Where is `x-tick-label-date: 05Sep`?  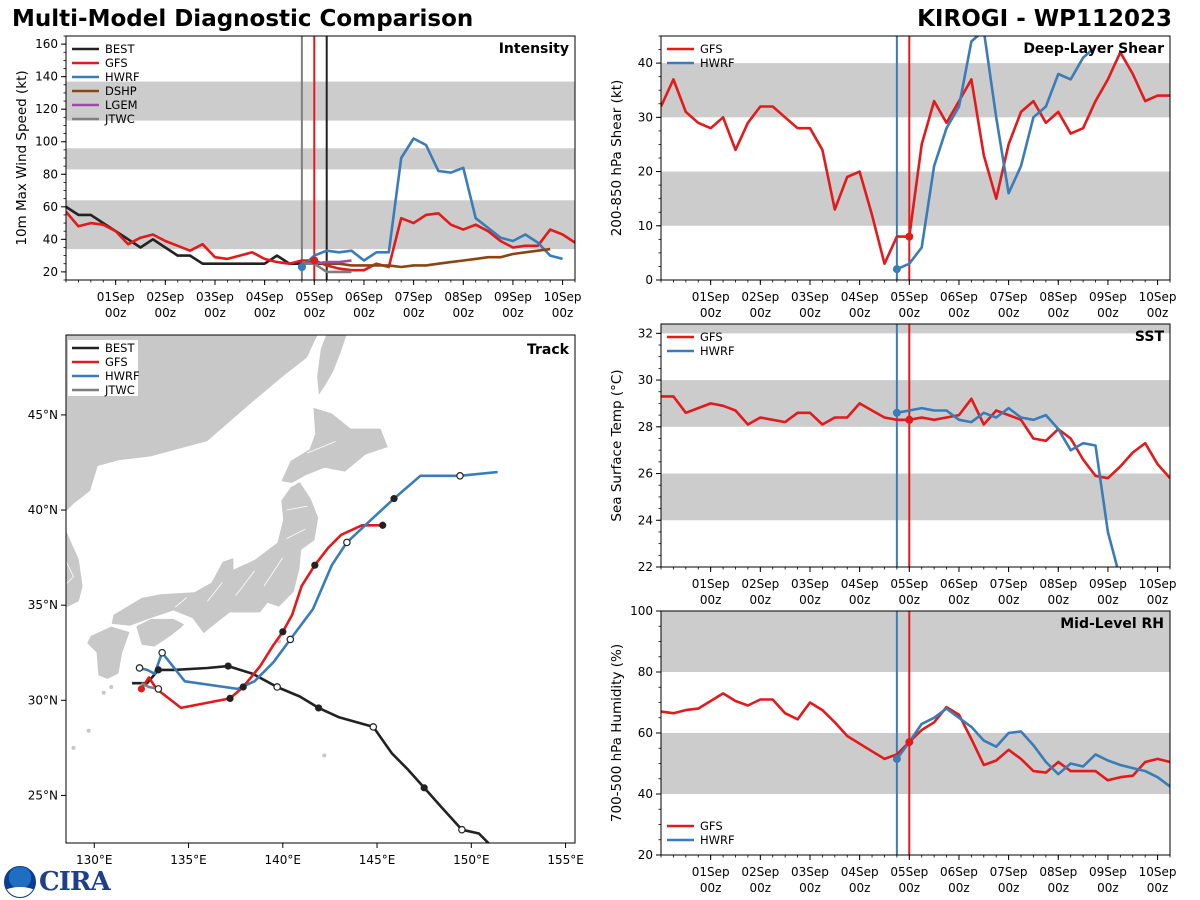
x-tick-label-date: 05Sep is located at coordinates (314, 297).